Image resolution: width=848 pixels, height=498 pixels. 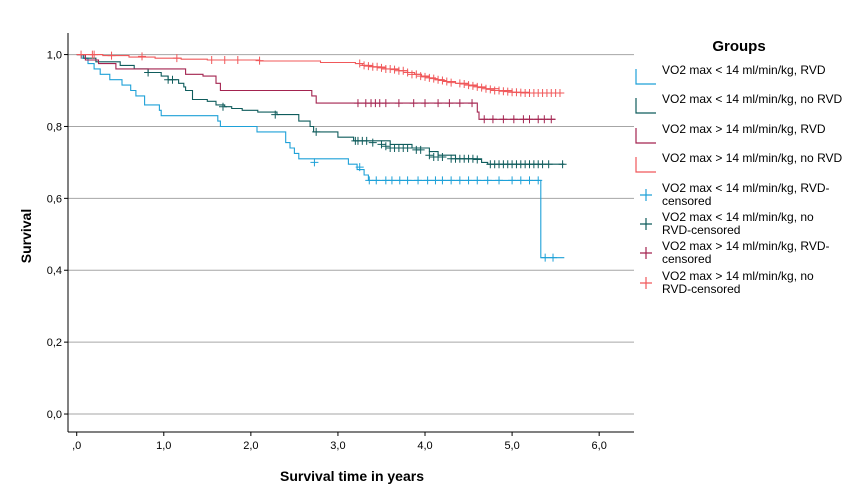 I want to click on legend-label: VO2 max > 14 ml/min/kg, RVD, so click(x=744, y=128).